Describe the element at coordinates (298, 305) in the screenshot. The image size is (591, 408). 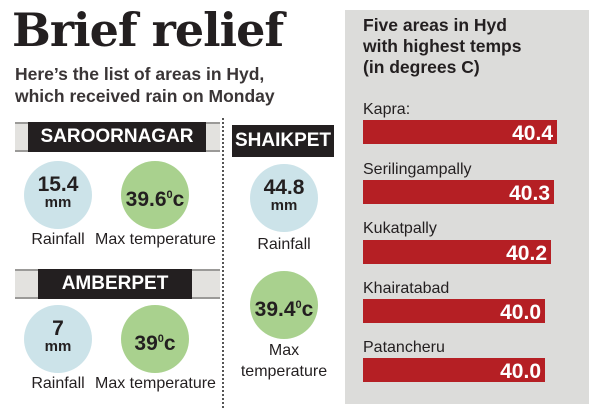
I see `shaikpet-degree-sign: 0` at that location.